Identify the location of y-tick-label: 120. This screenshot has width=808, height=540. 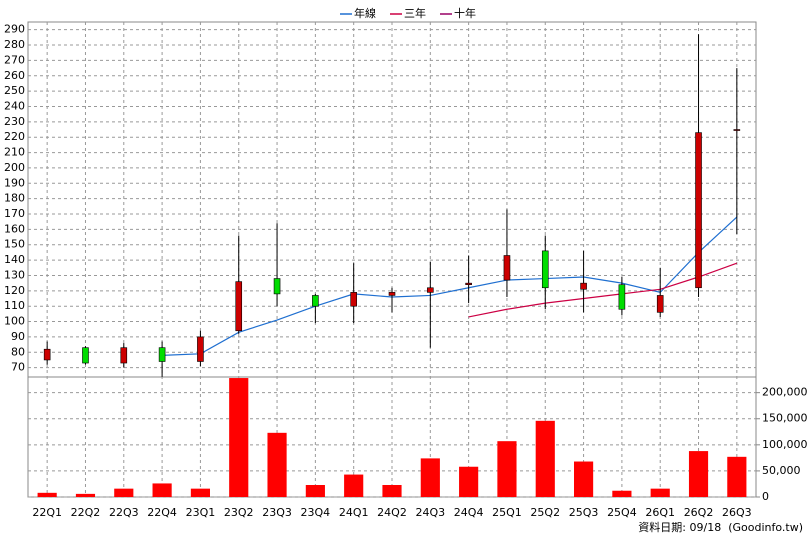
(14, 290).